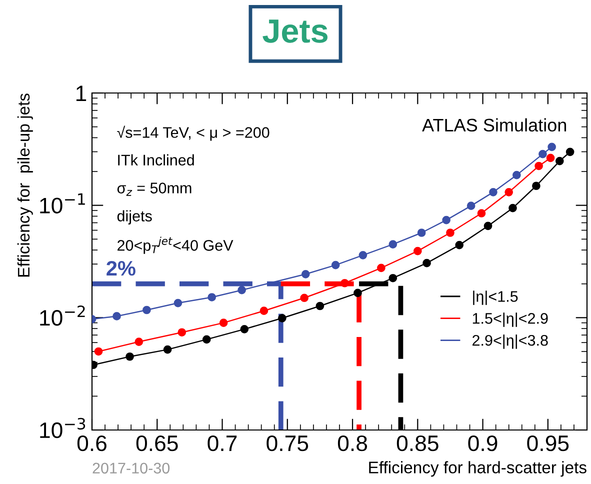 This screenshot has width=591, height=484. What do you see at coordinates (494, 125) in the screenshot?
I see `annotation: ATLAS Simulation` at bounding box center [494, 125].